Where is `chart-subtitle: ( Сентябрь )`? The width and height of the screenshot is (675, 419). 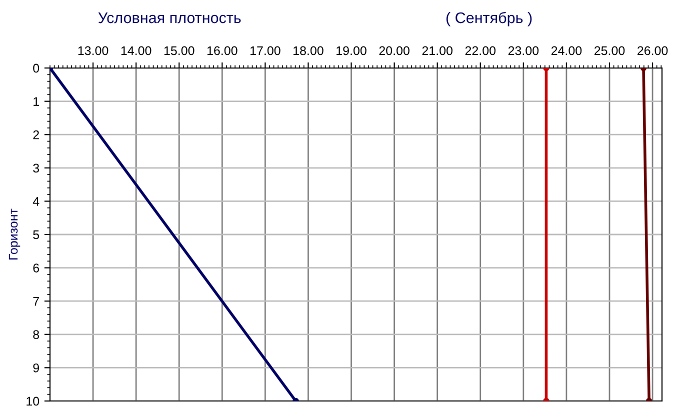 chart-subtitle: ( Сентябрь ) is located at coordinates (489, 19).